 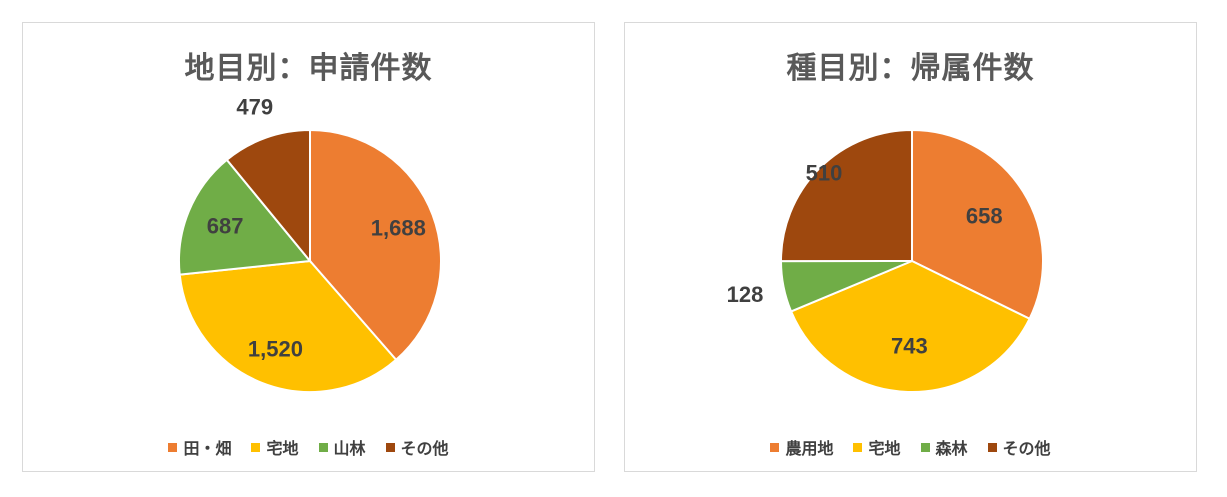 I want to click on data-label: 1,688, so click(x=398, y=227).